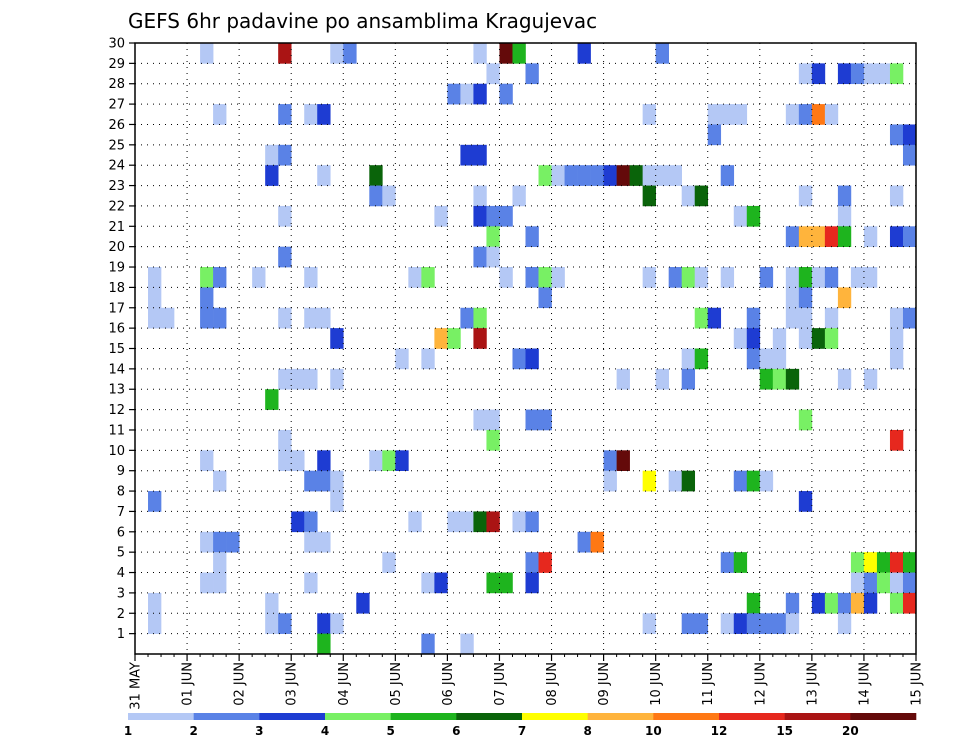 The width and height of the screenshot is (960, 742). Describe the element at coordinates (259, 731) in the screenshot. I see `legend-label: 3` at that location.